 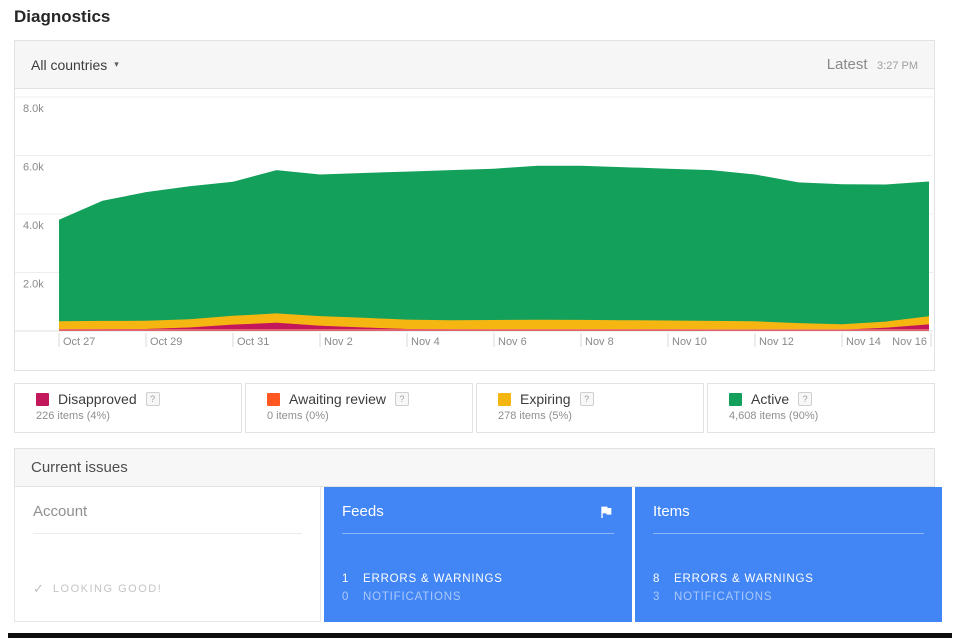 I want to click on legend-detail: 0 items (0%), so click(x=298, y=416).